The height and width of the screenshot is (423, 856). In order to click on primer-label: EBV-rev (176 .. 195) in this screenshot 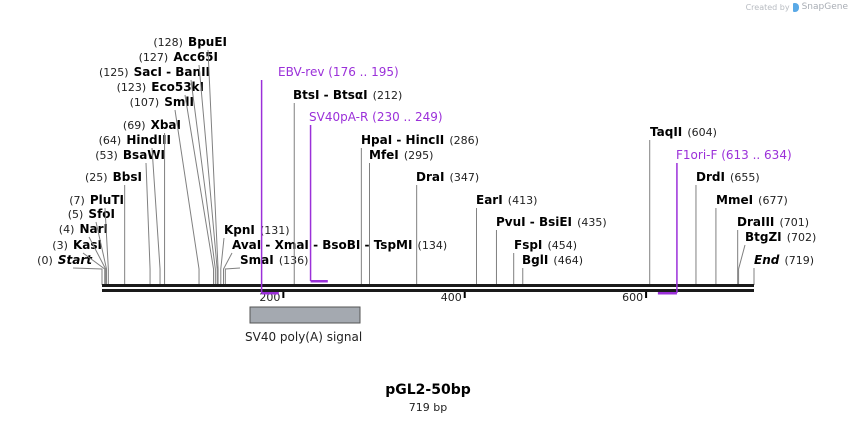, I will do `click(338, 72)`.